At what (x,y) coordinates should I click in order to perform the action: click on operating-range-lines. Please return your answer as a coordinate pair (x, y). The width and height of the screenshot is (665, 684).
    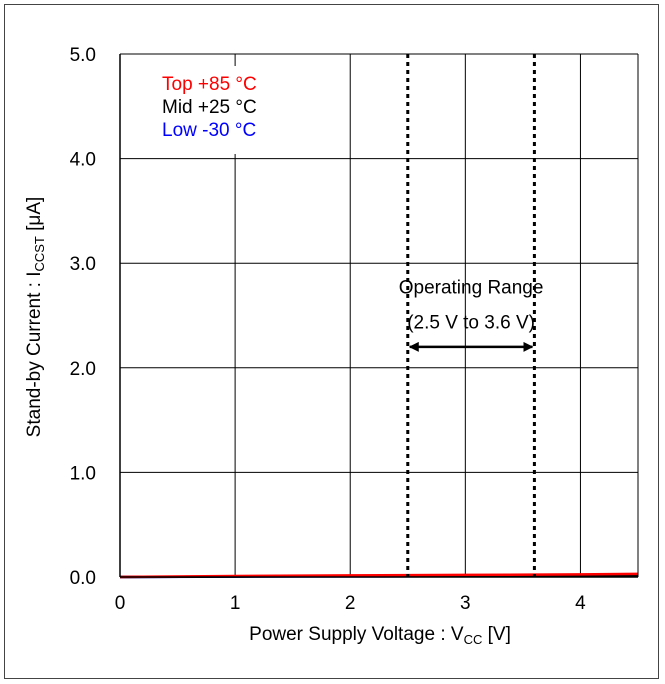
    Looking at the image, I should click on (471, 315).